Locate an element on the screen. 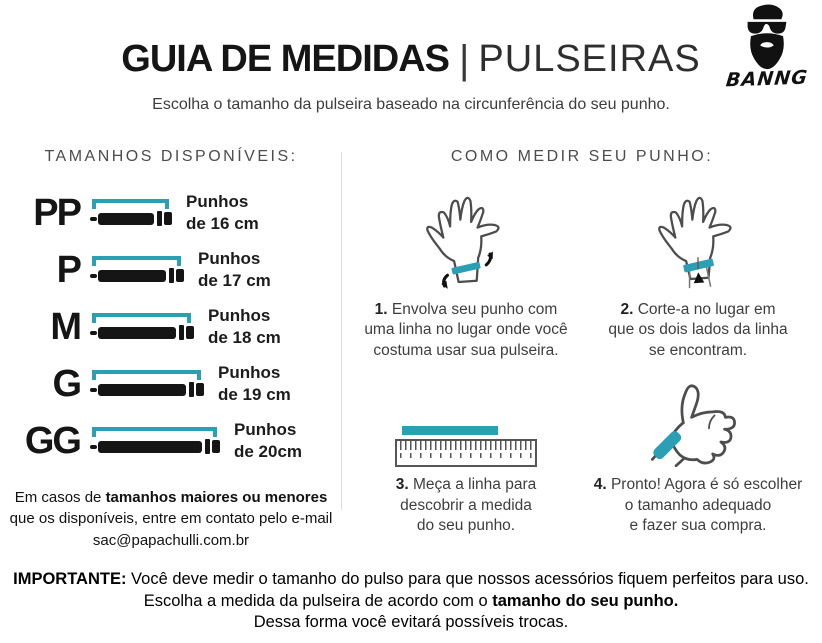  size-row-pp: PP Punhos de 16 cm is located at coordinates (171, 212).